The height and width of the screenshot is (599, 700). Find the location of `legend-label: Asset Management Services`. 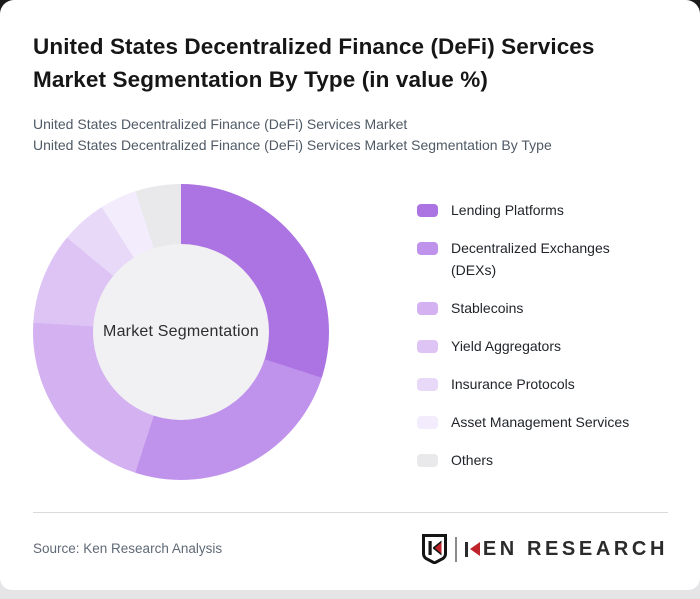

legend-label: Asset Management Services is located at coordinates (540, 422).